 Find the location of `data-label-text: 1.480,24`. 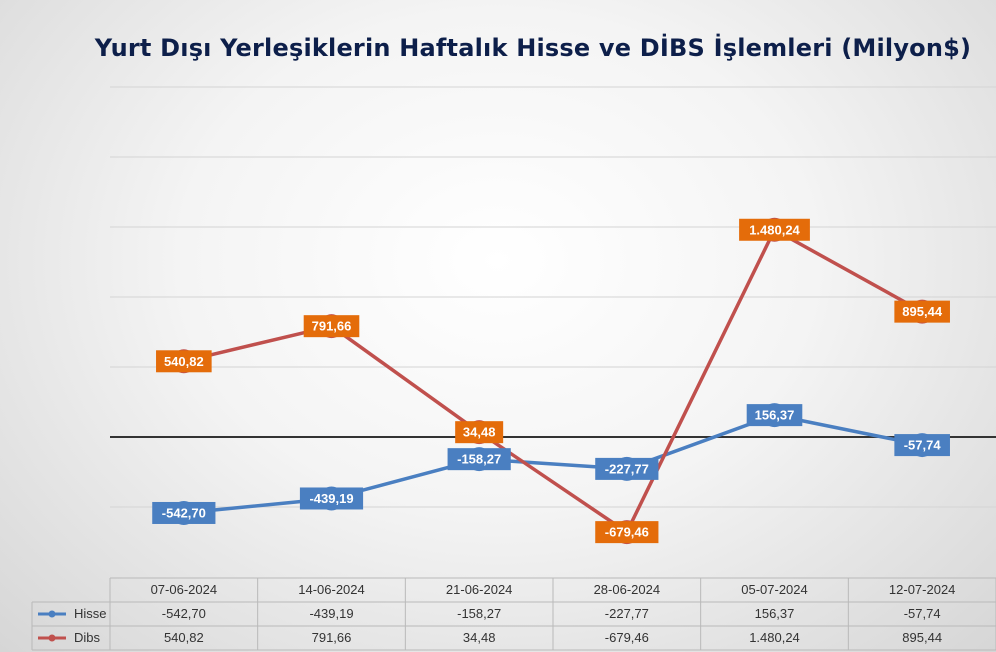

data-label-text: 1.480,24 is located at coordinates (774, 229).